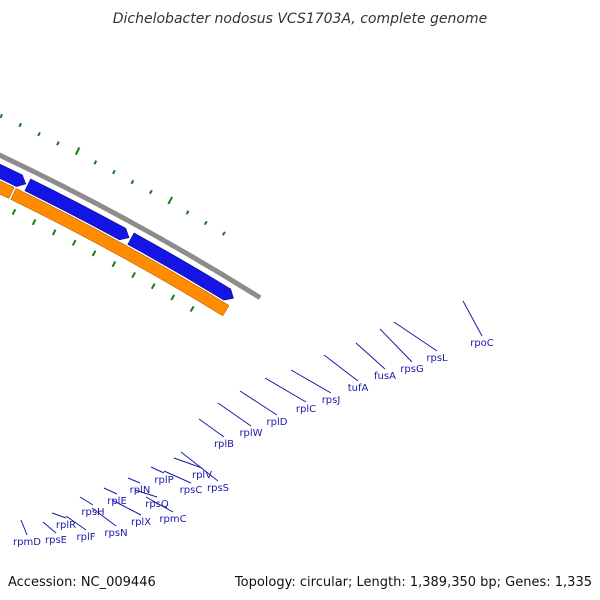  Describe the element at coordinates (115, 533) in the screenshot. I see `gene-label-rpsN: rpsN` at that location.